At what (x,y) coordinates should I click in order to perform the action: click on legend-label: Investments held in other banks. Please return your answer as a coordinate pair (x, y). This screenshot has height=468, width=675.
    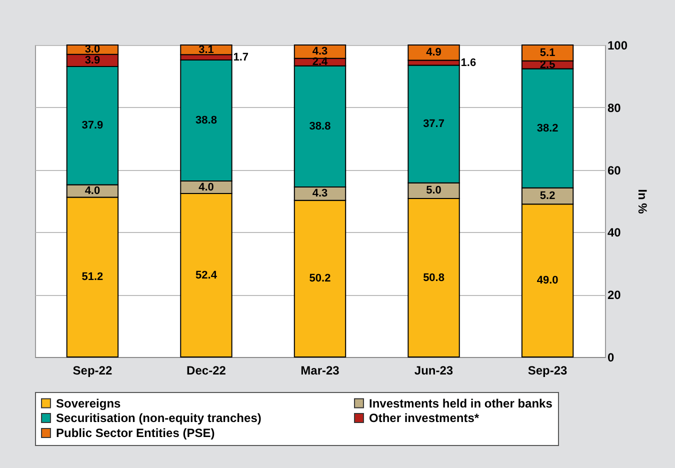
    Looking at the image, I should click on (461, 403).